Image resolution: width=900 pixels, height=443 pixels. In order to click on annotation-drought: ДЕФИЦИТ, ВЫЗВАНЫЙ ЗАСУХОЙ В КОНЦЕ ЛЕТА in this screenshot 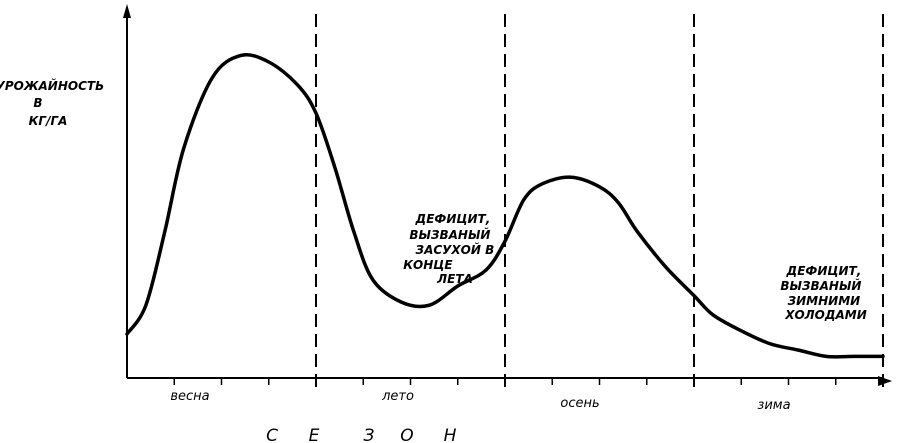, I will do `click(450, 249)`.